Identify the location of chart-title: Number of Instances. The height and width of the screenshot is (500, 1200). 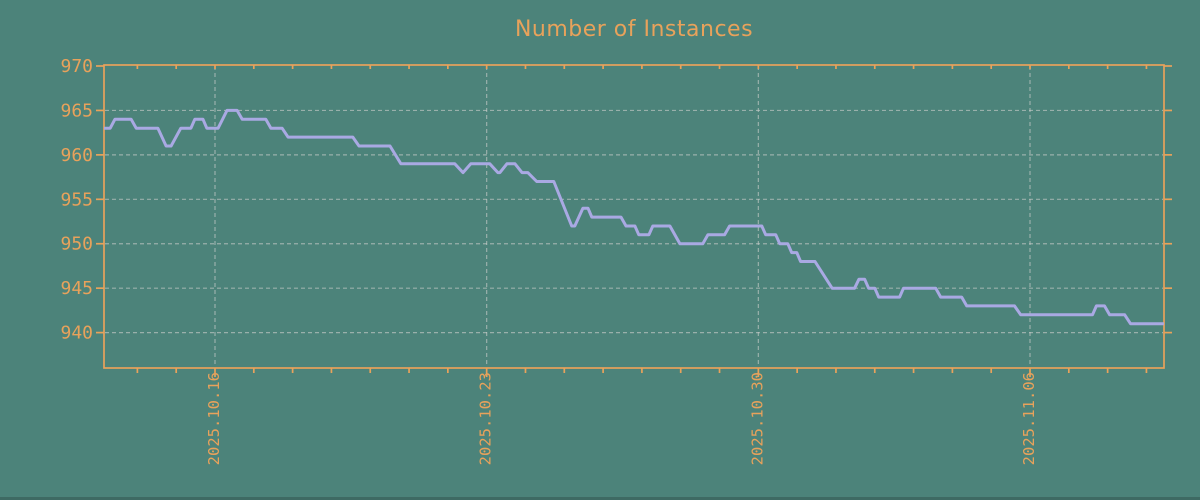
(634, 29).